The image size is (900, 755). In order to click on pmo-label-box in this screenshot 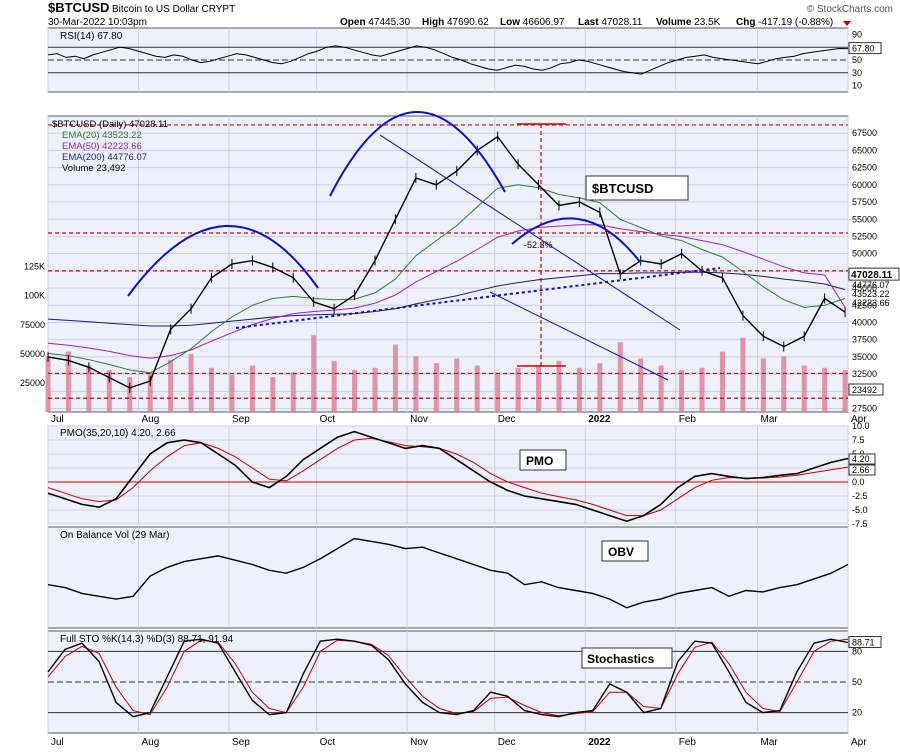, I will do `click(543, 460)`.